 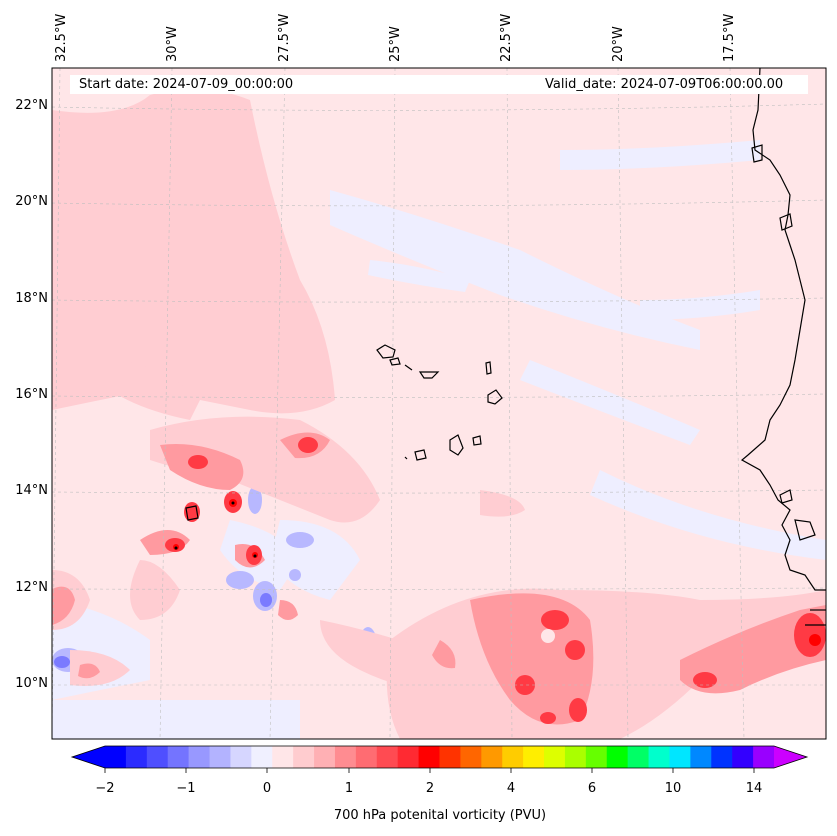 What do you see at coordinates (618, 44) in the screenshot?
I see `lon-label: 20°W` at bounding box center [618, 44].